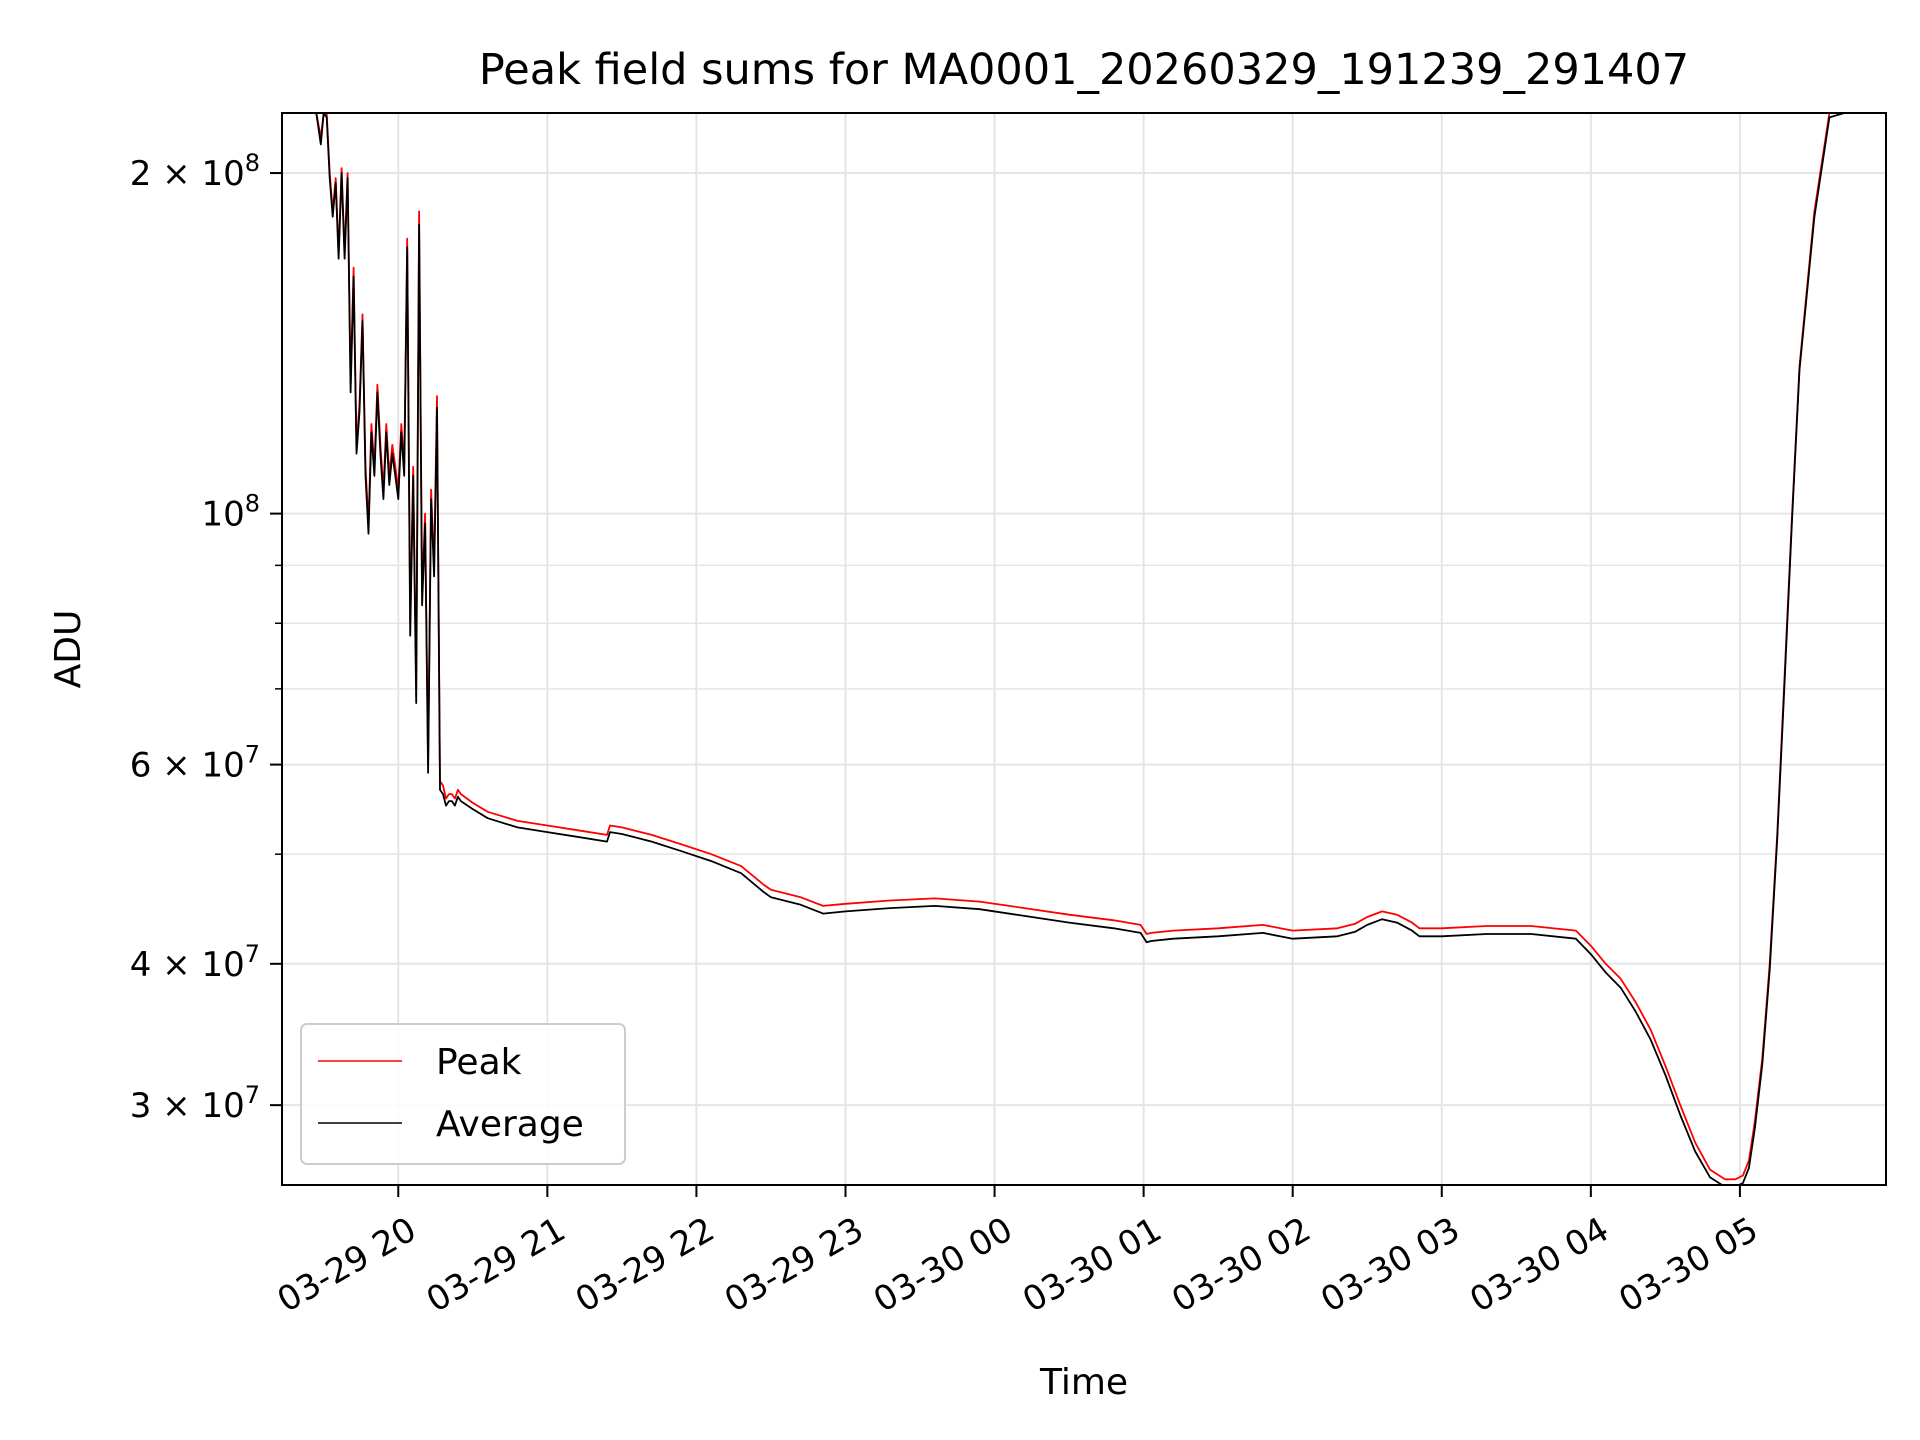  I want to click on y-tick-label: 6 × 107, so click(195, 763).